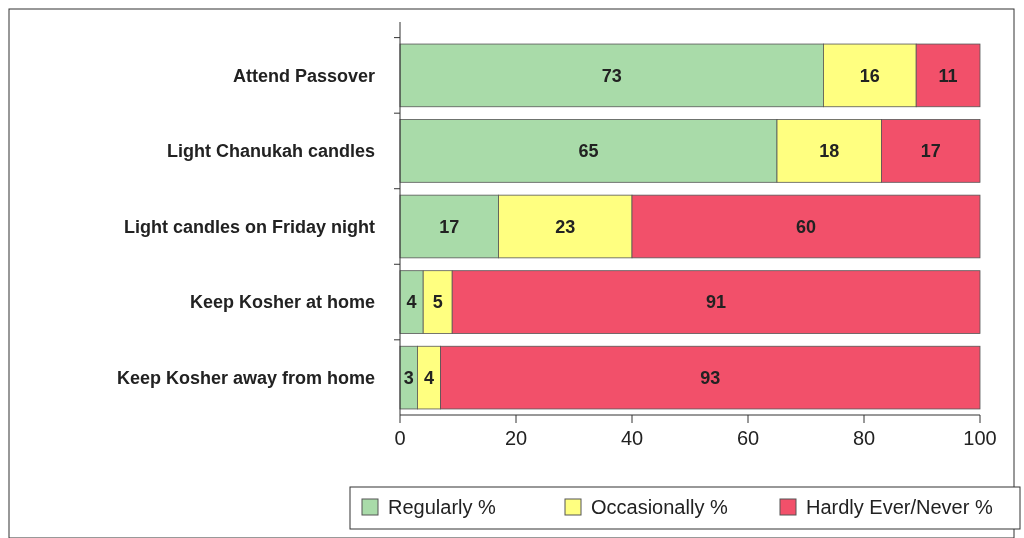 The height and width of the screenshot is (538, 1024). I want to click on legend-label: Regularly %, so click(442, 507).